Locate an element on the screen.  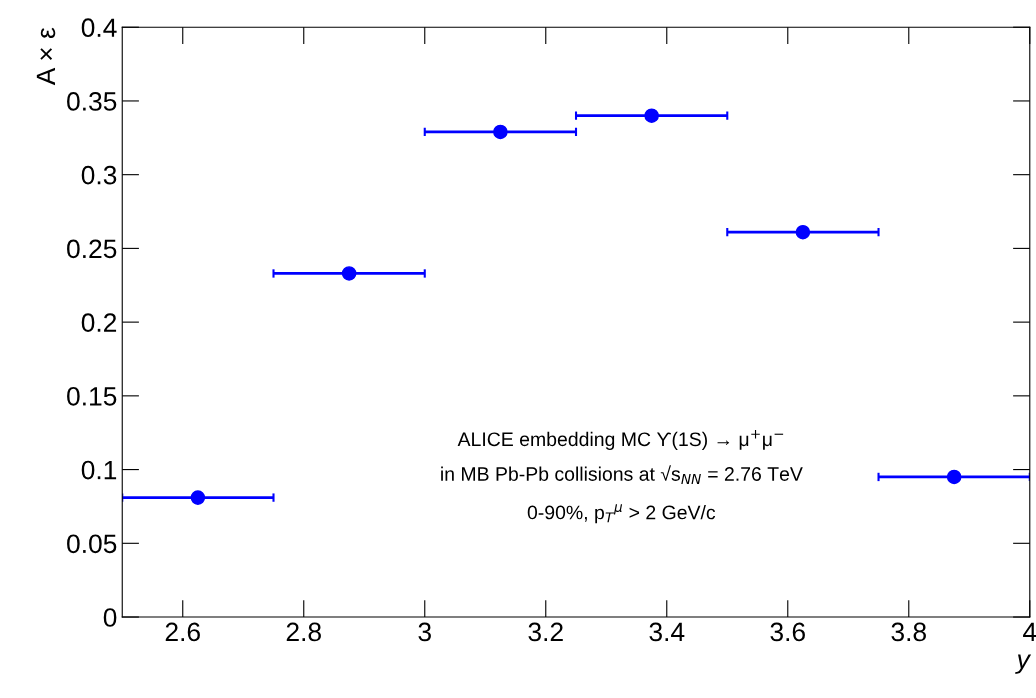
x-tick-label: 3 is located at coordinates (424, 632).